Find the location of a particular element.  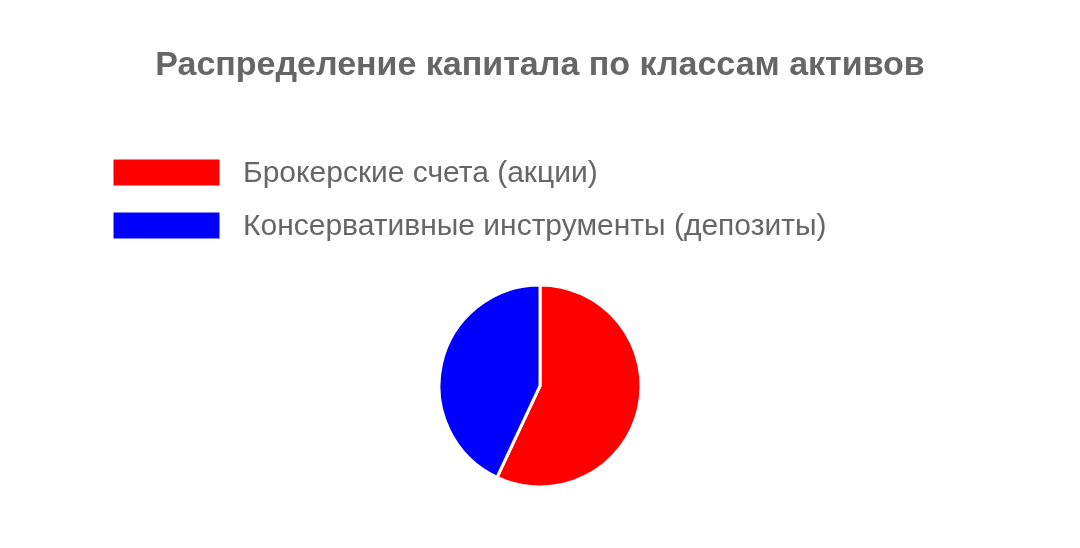

legend-label: Брокерские счета (акции) is located at coordinates (420, 171).